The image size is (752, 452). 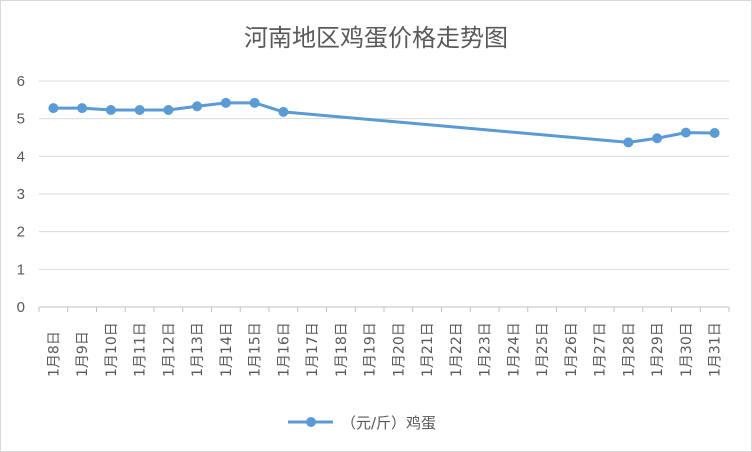 What do you see at coordinates (21, 119) in the screenshot?
I see `y-tick-label: 5` at bounding box center [21, 119].